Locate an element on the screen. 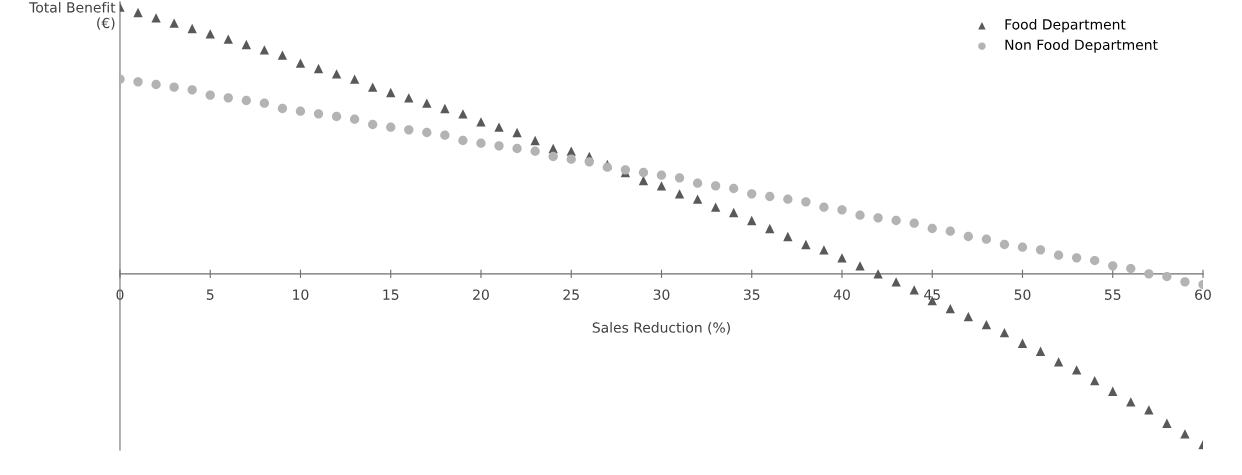  x-tick-label: 5 is located at coordinates (210, 294).